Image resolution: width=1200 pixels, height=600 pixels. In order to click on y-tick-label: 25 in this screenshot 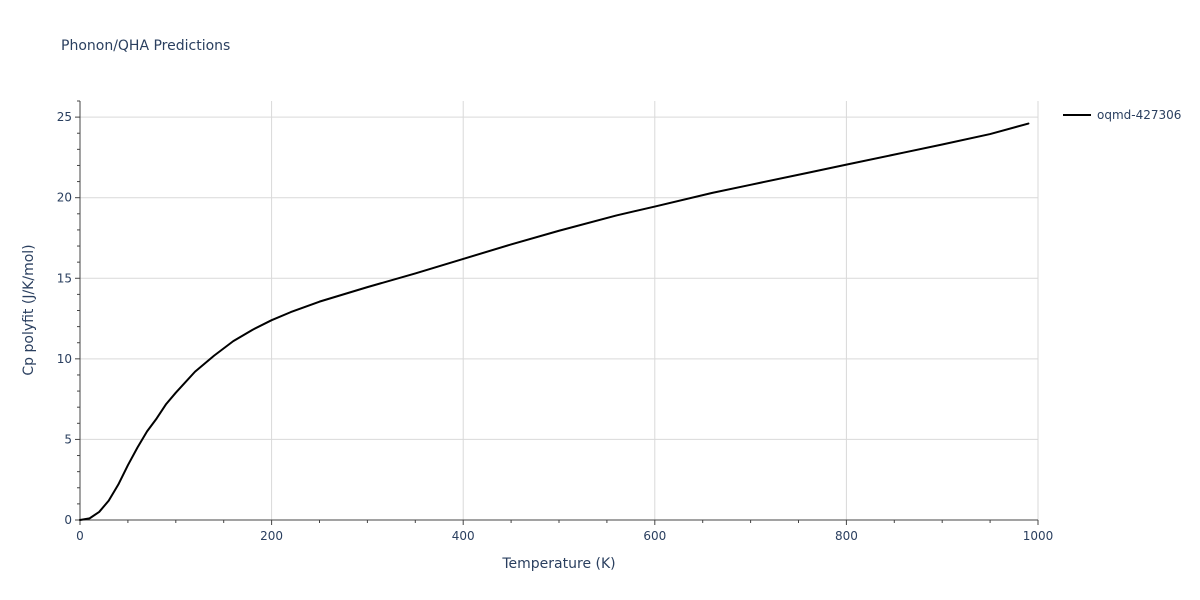, I will do `click(64, 117)`.